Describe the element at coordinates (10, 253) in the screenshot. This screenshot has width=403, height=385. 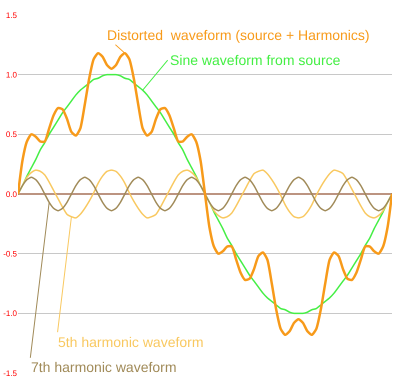
I see `y-tick-label: -0.5` at that location.